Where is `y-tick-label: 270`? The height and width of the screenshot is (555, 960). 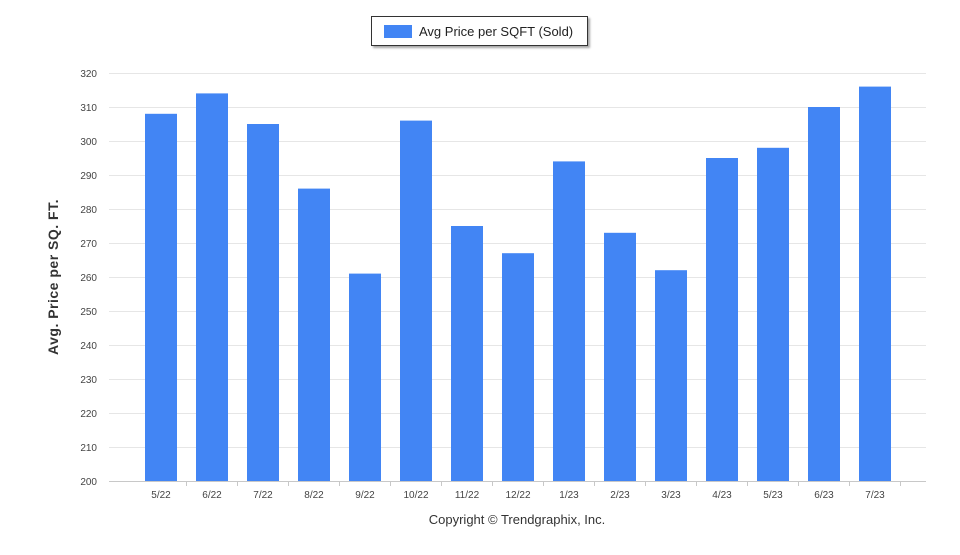 y-tick-label: 270 is located at coordinates (88, 244).